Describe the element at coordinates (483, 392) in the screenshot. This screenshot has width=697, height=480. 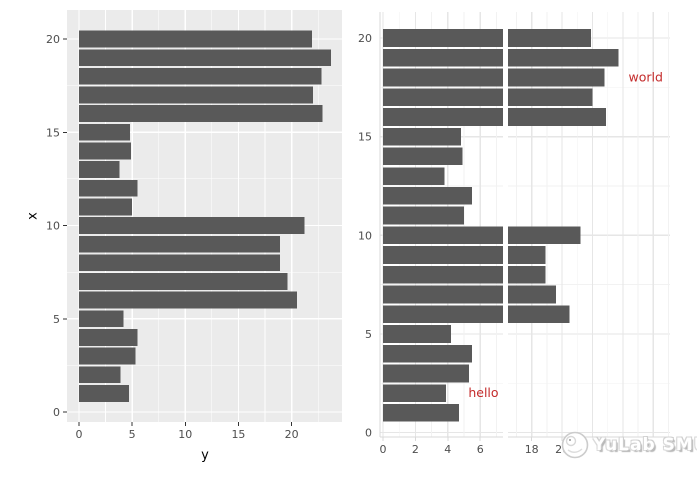
I see `annotation-text: hello` at that location.